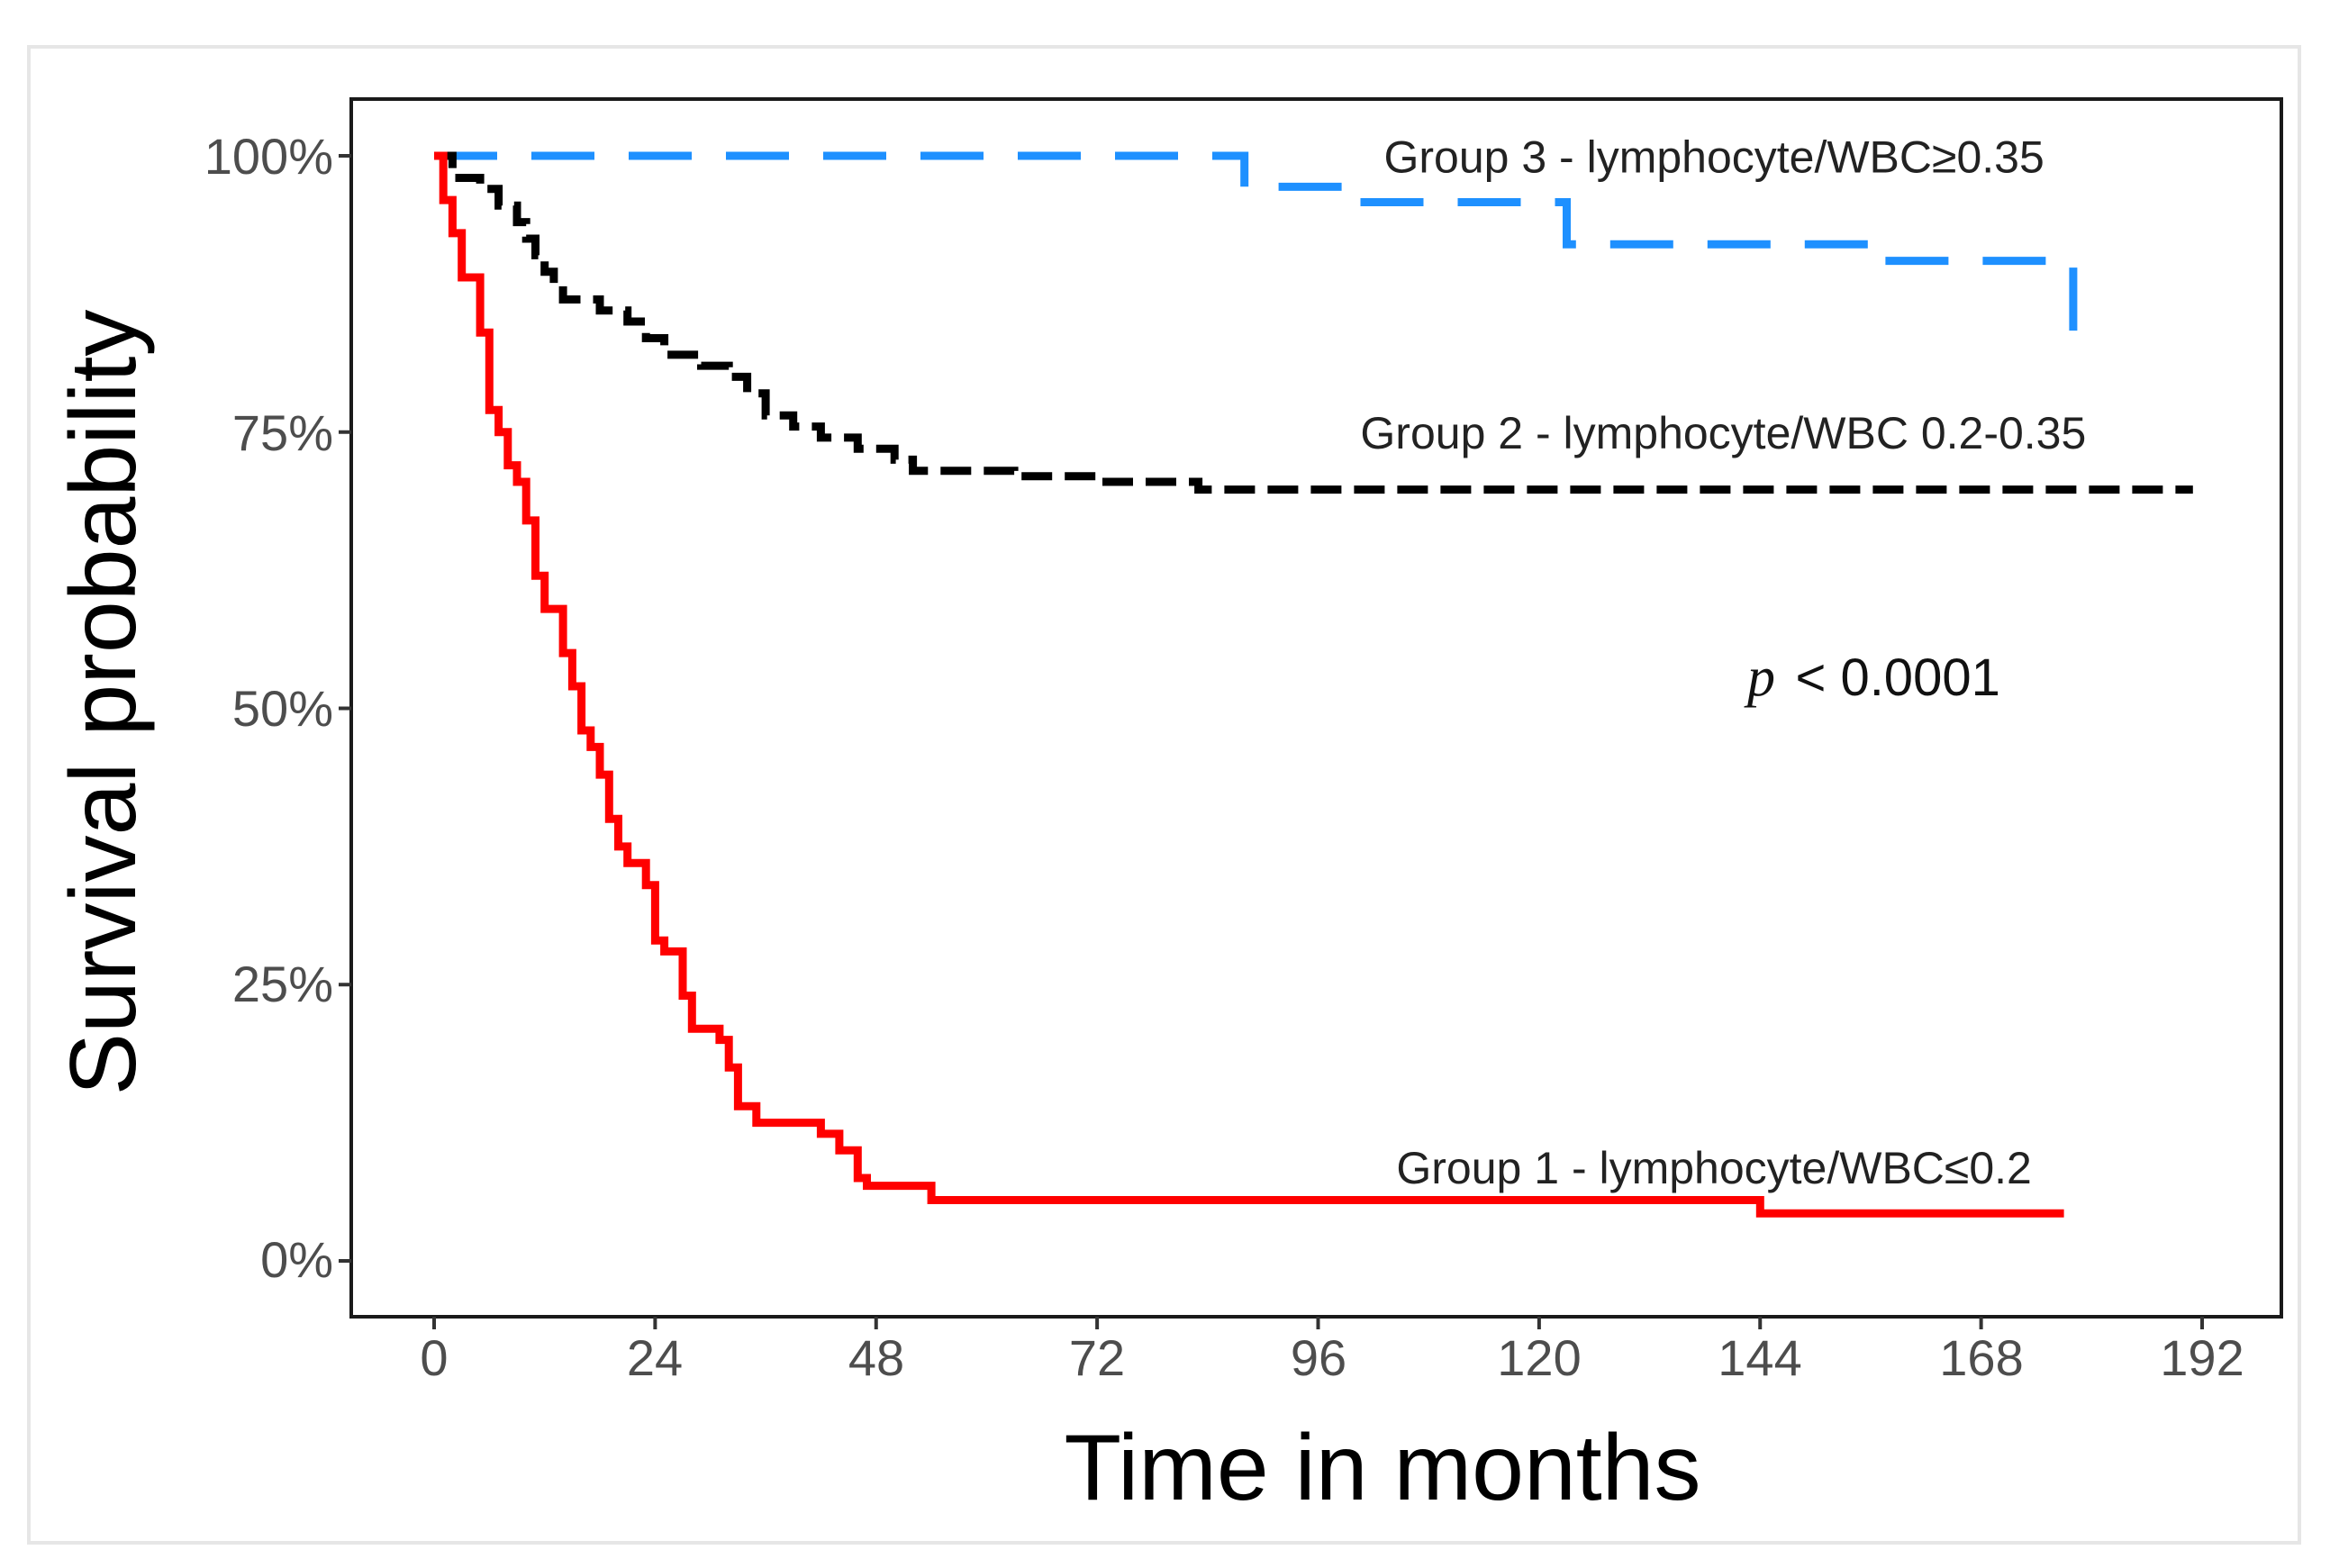  Describe the element at coordinates (1759, 678) in the screenshot. I see `p-value-symbol: p` at that location.